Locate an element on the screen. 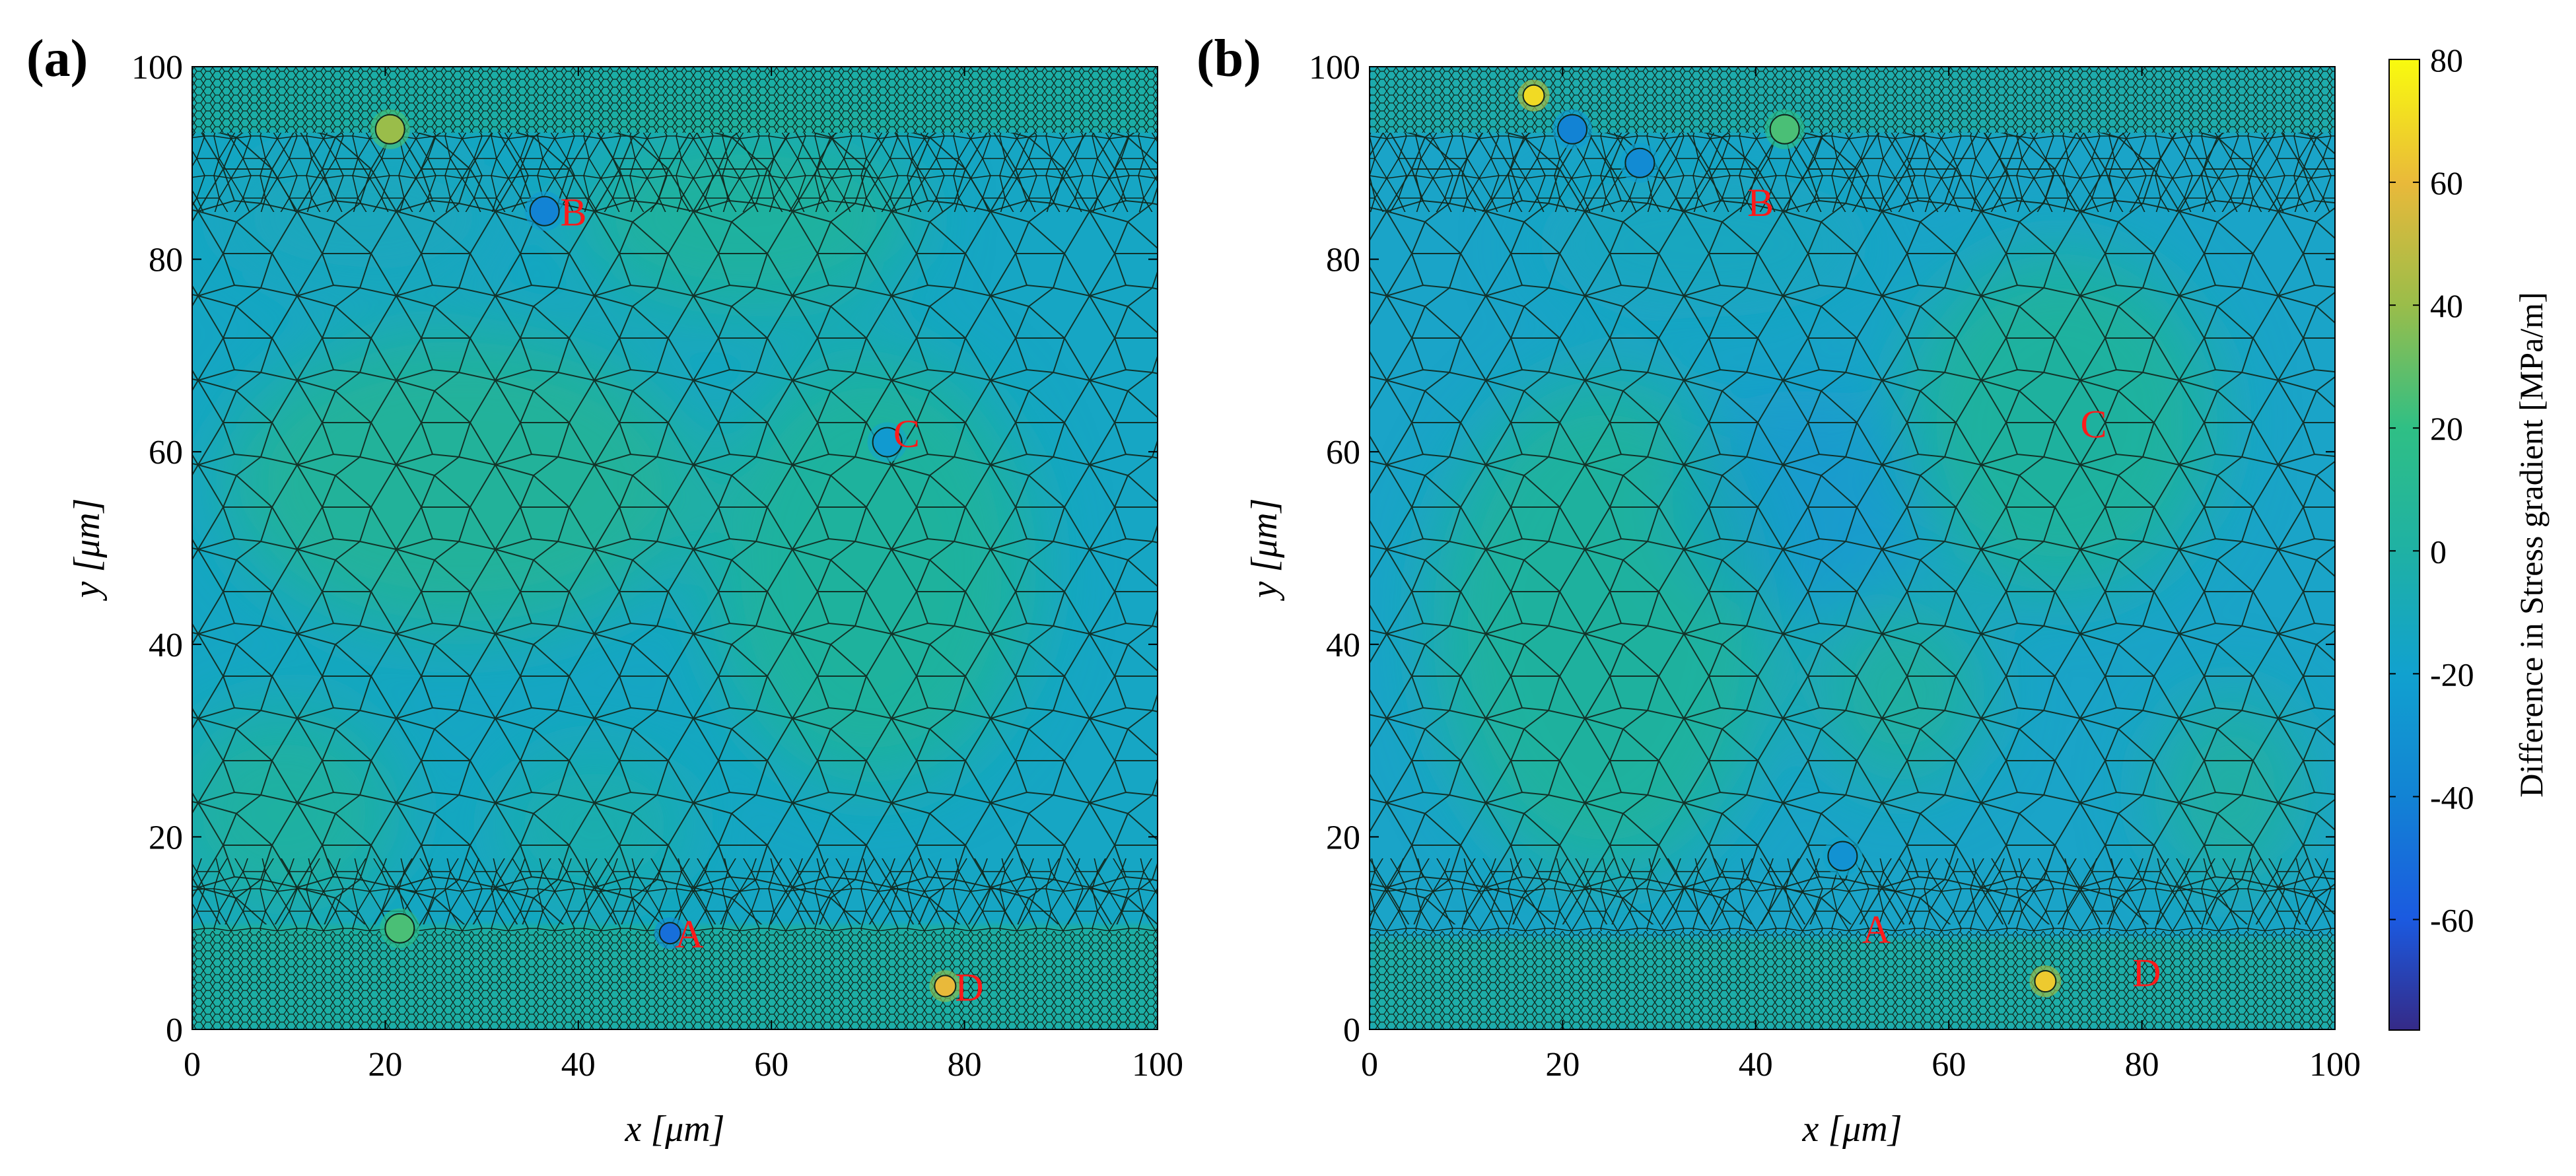 This screenshot has height=1176, width=2576. panel-b-ylabel: y [μm] is located at coordinates (1265, 550).